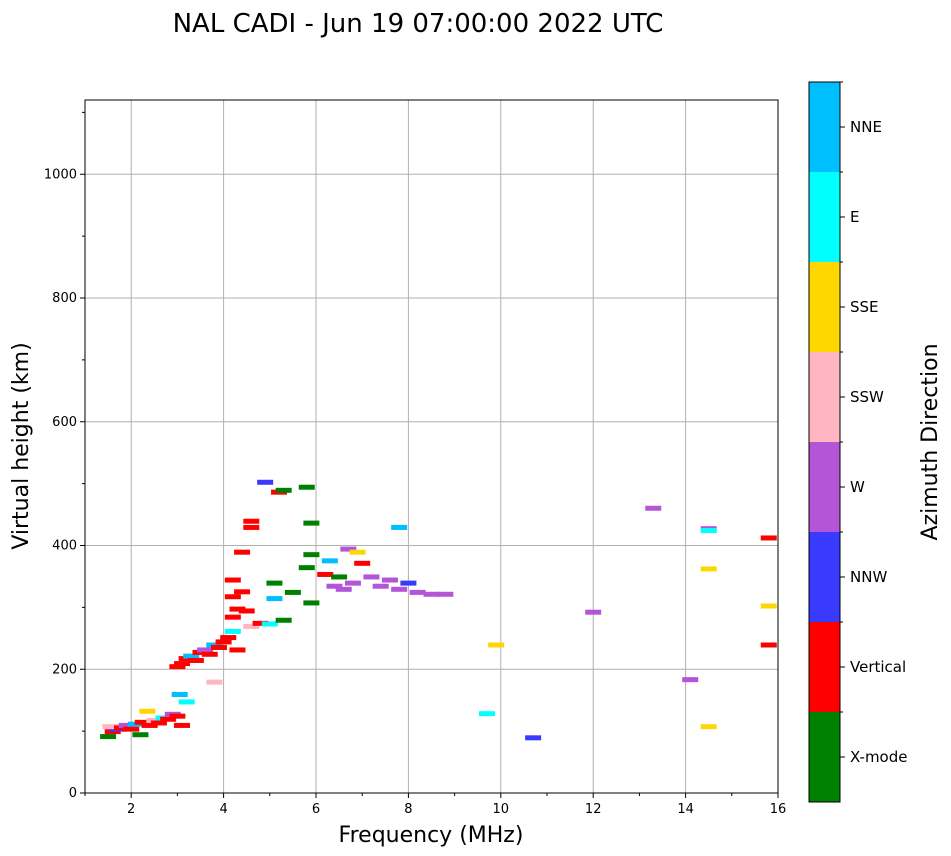 The width and height of the screenshot is (951, 856). I want to click on colorbar-tick-label: SSW, so click(867, 397).